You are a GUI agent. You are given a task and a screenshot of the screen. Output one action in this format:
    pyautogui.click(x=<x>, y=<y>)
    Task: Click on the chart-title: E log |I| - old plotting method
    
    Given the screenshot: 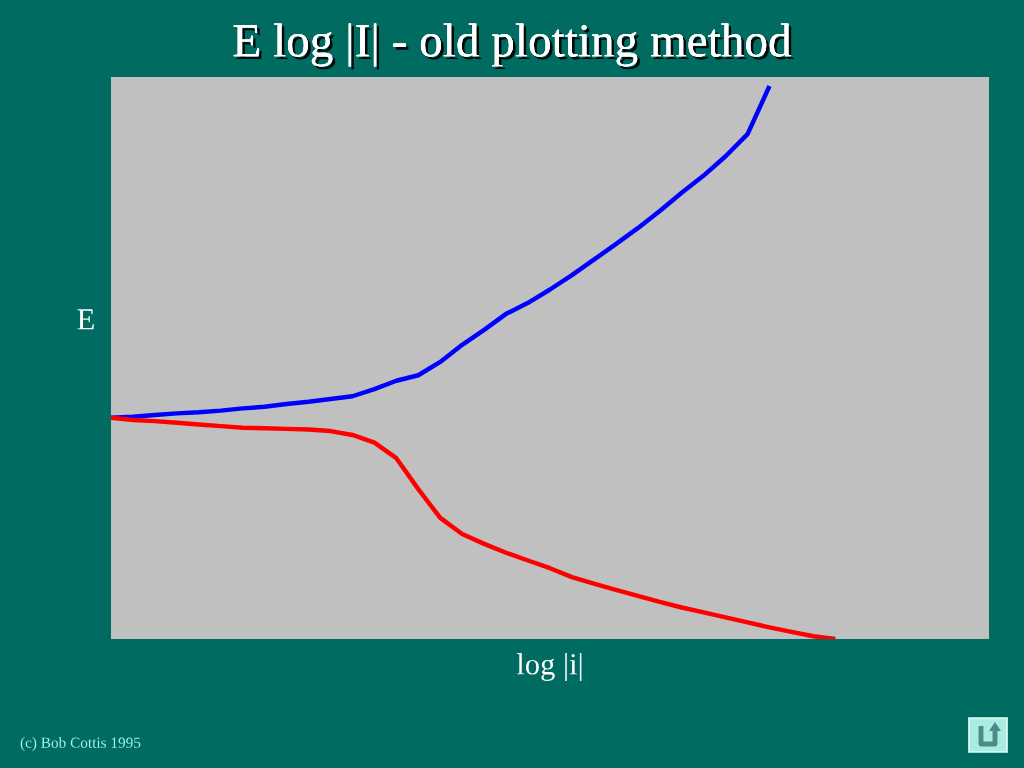 What is the action you would take?
    pyautogui.click(x=513, y=46)
    